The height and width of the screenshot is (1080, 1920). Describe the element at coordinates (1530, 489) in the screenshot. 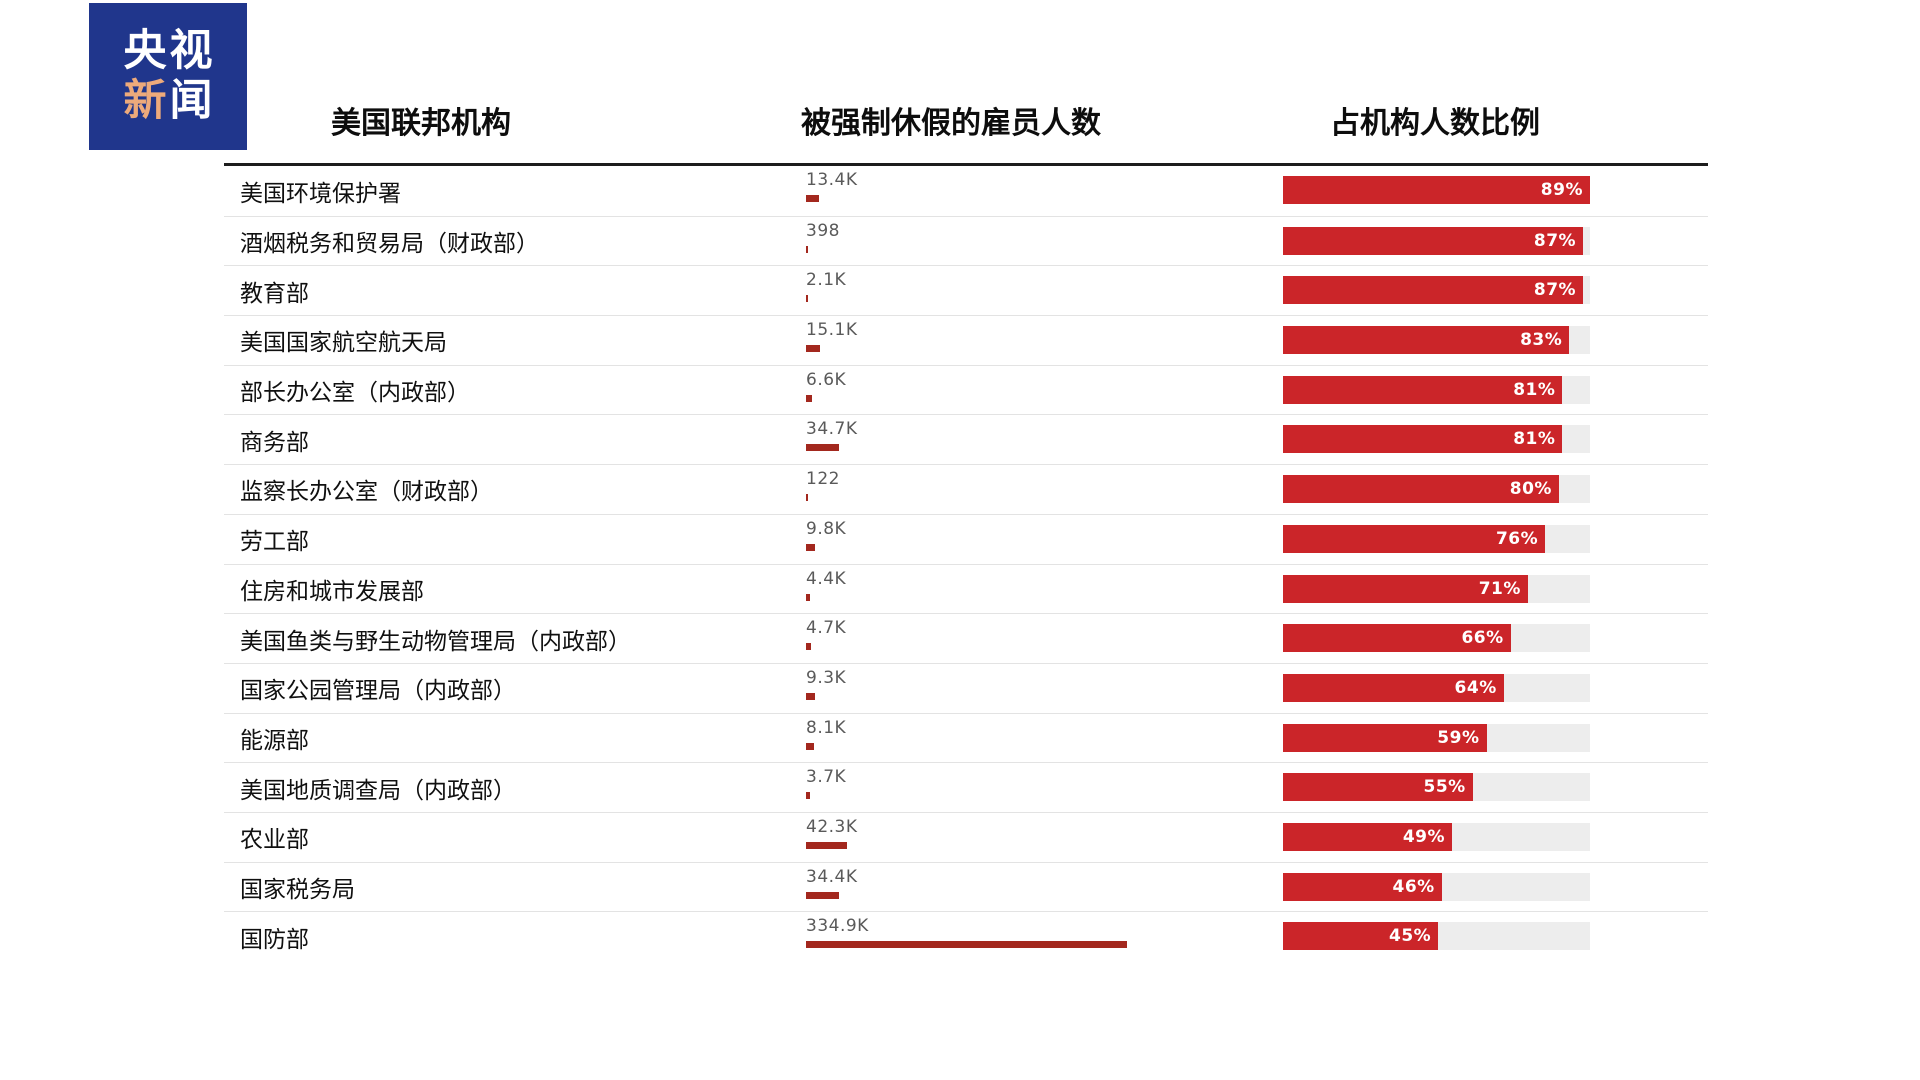

I see `percent-value-label: 80%` at that location.